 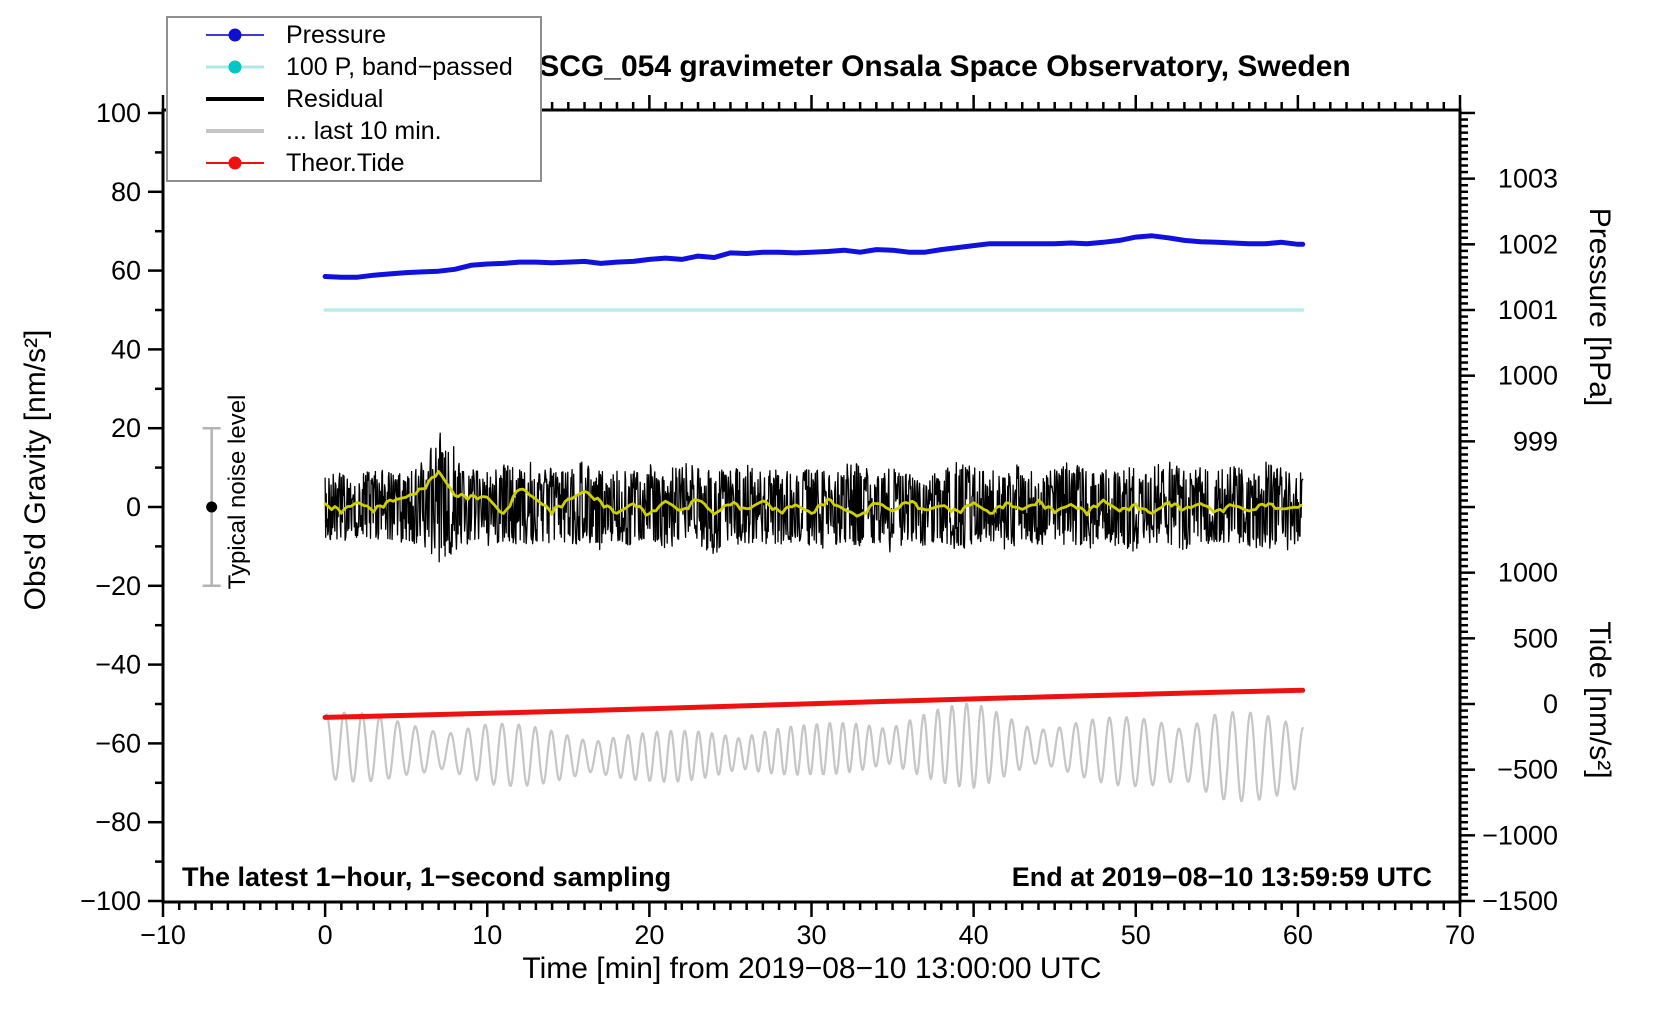 I want to click on gravity-tick-label: −60, so click(x=118, y=743).